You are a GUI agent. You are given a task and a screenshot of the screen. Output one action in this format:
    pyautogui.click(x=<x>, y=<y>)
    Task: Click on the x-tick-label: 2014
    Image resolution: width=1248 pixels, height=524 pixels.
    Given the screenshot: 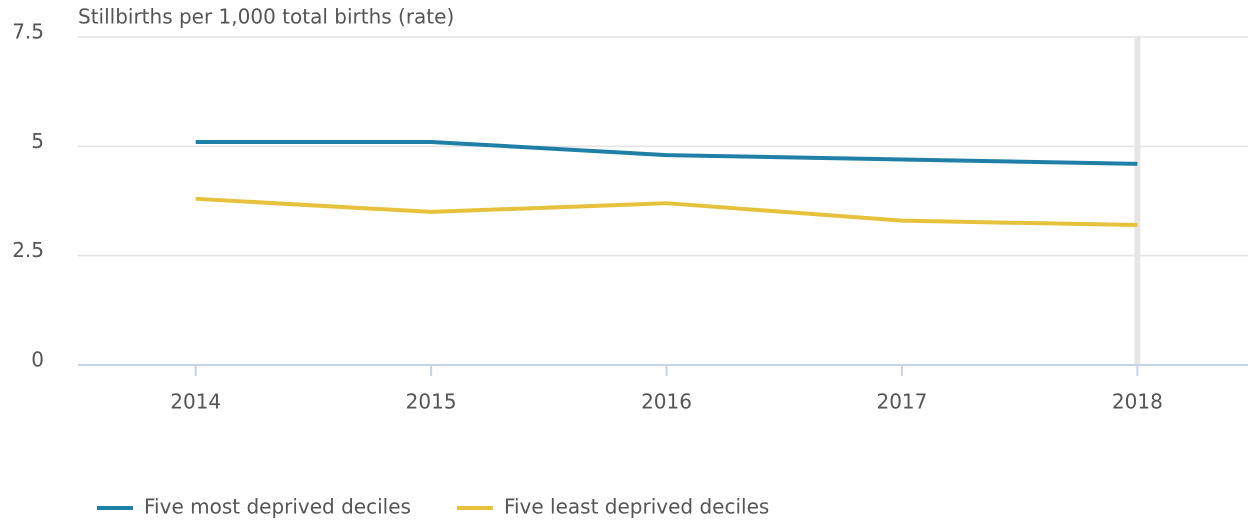 What is the action you would take?
    pyautogui.click(x=195, y=402)
    